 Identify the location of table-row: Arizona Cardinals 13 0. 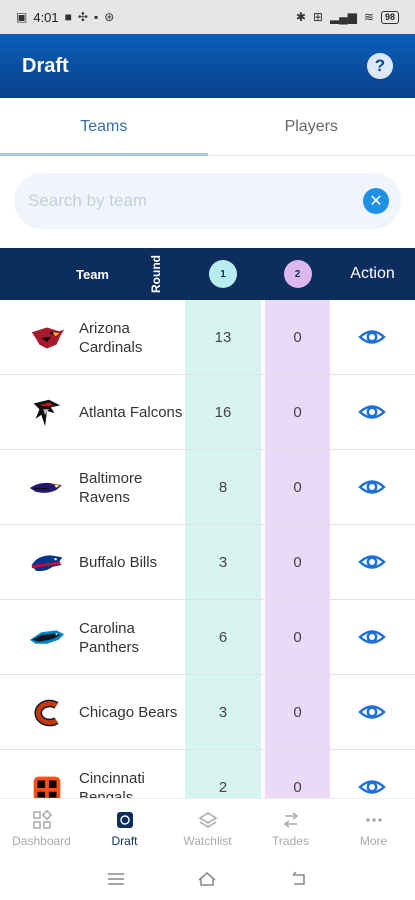
(207, 337).